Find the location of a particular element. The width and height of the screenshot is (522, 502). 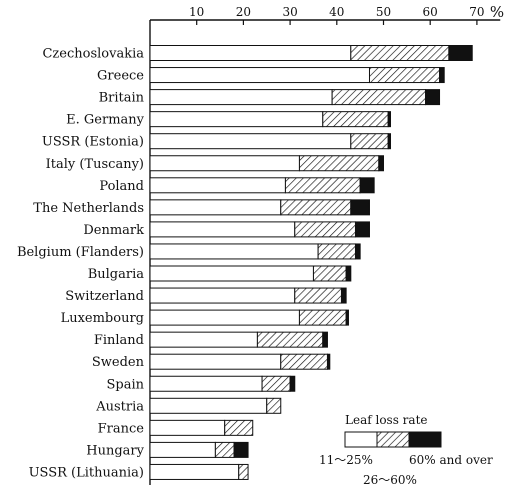

category-label: Sweden is located at coordinates (118, 362).